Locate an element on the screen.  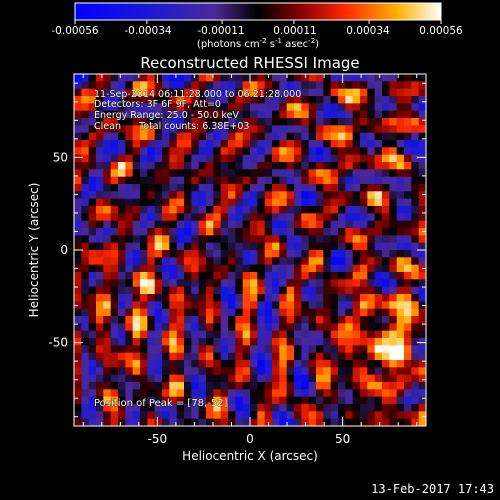
y-tick-labels: 50 0 -50 is located at coordinates (58, 249).